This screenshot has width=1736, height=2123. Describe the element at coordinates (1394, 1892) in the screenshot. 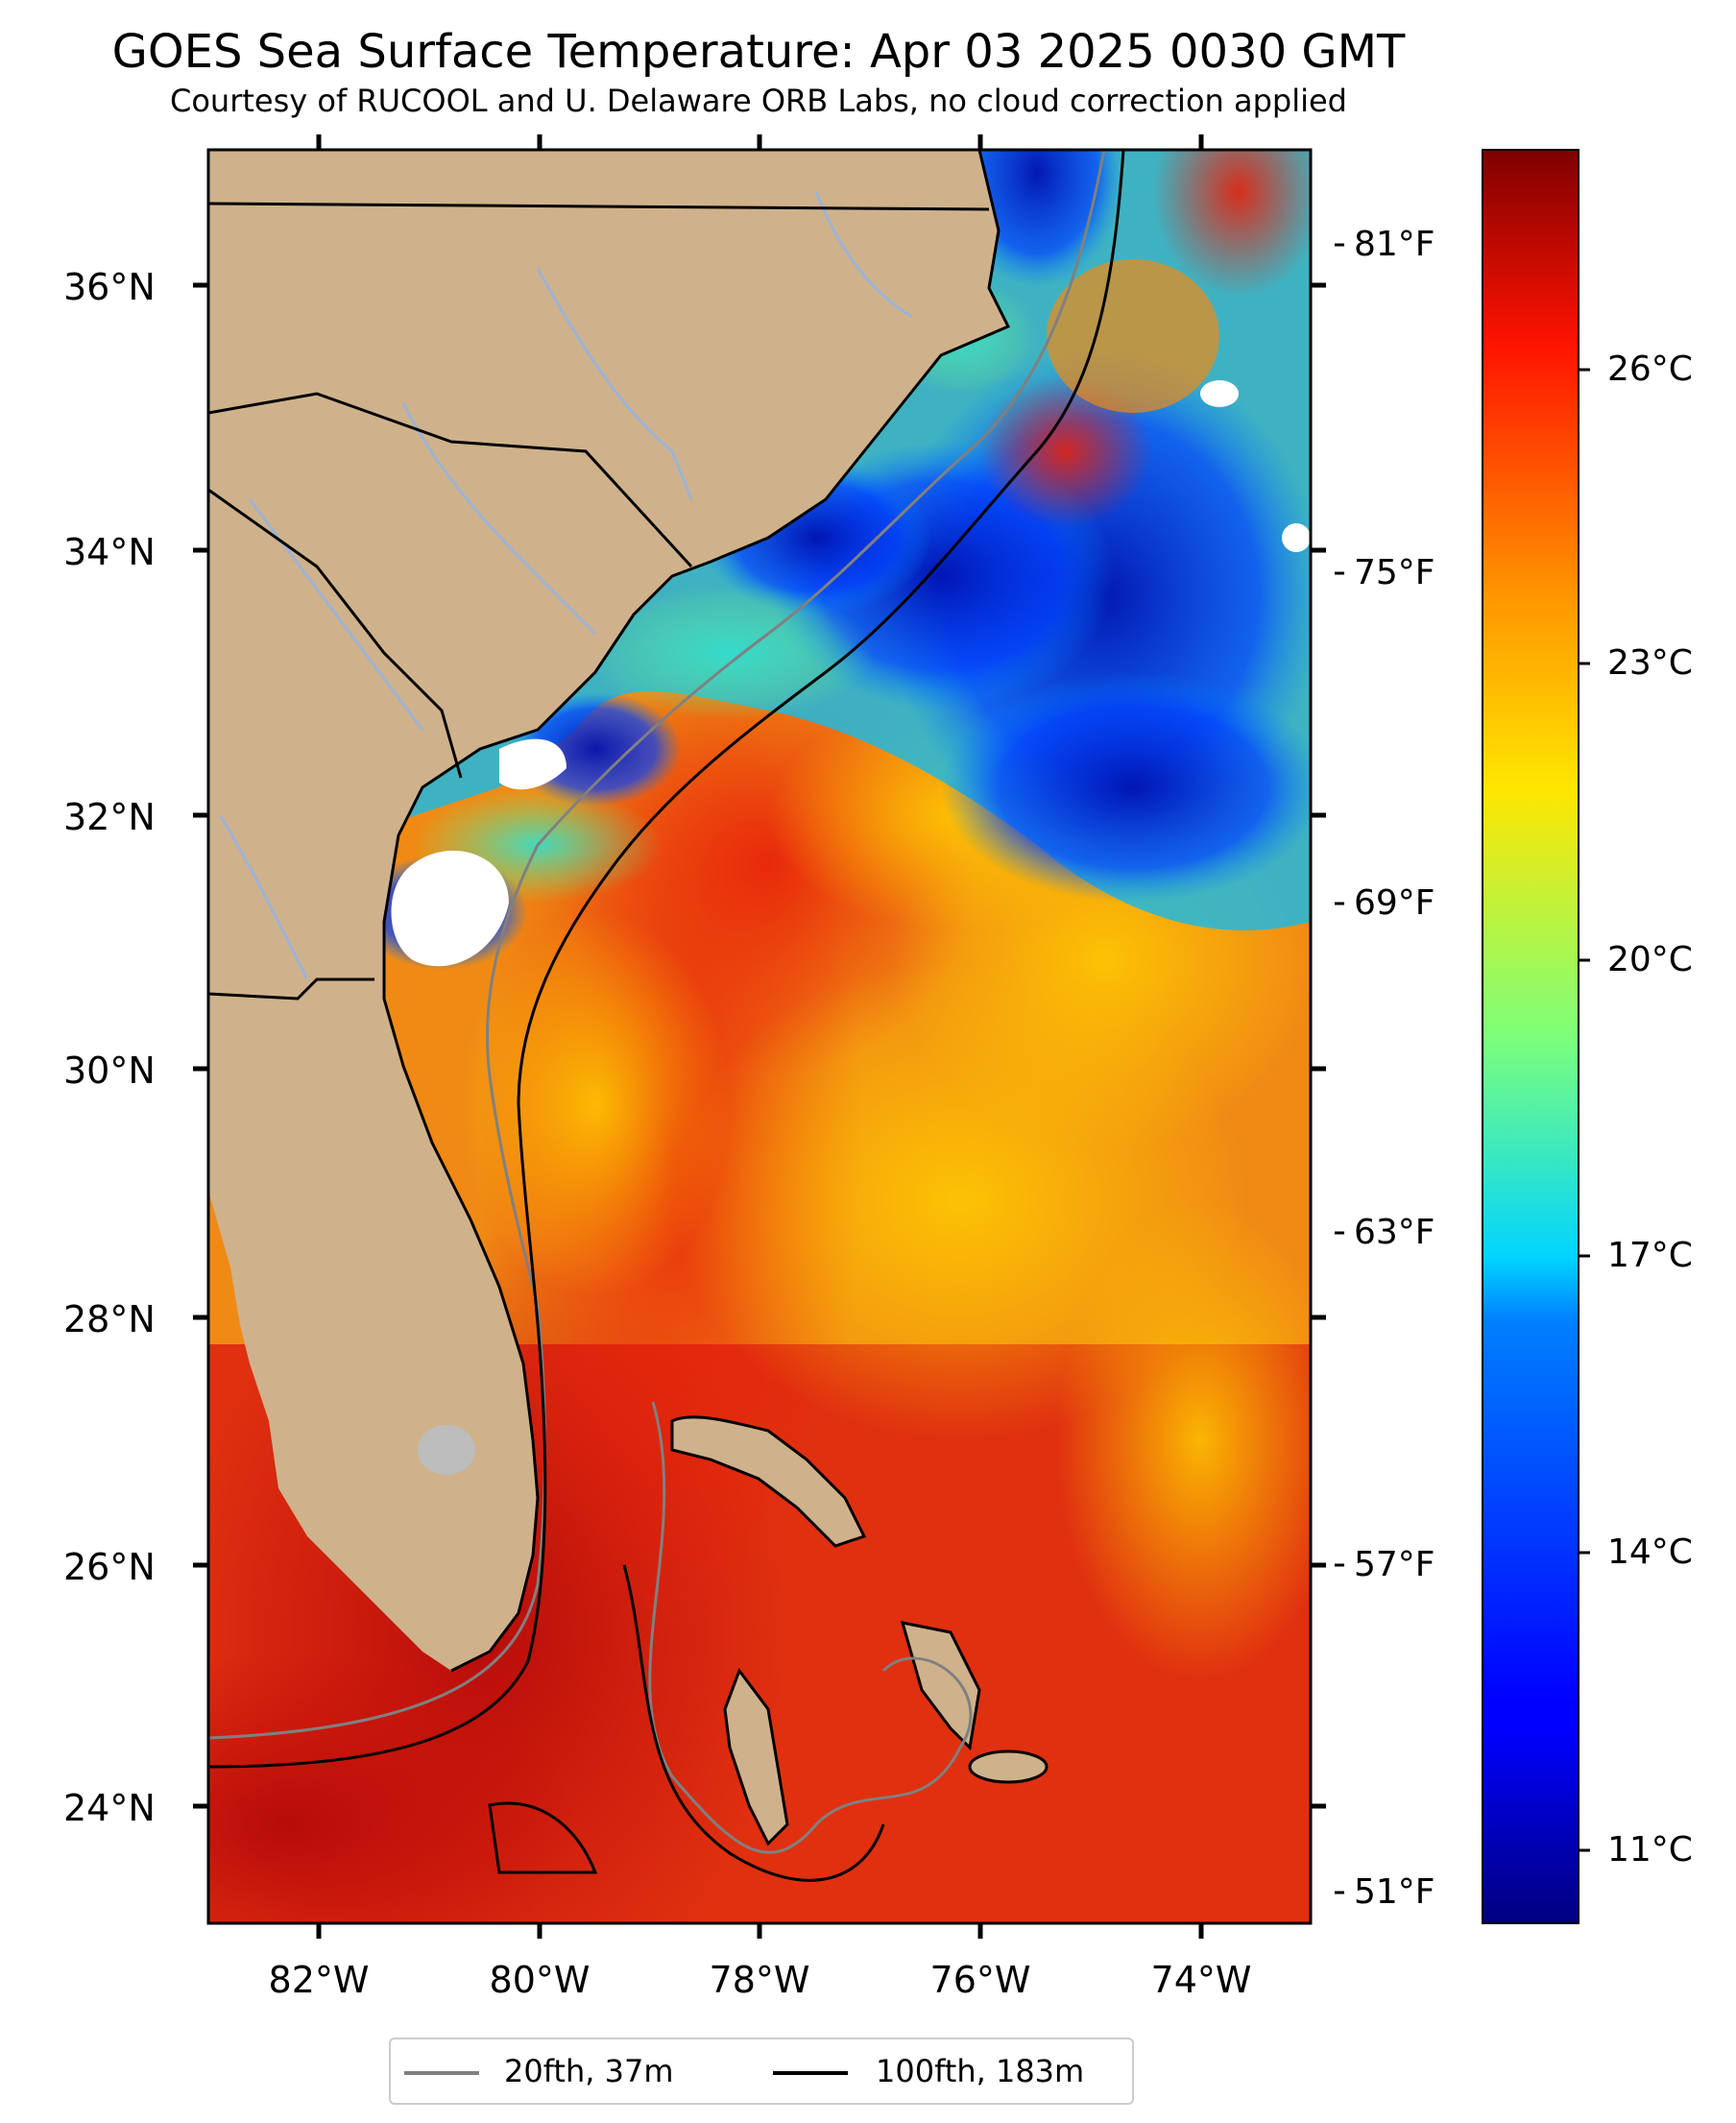

I see `f-label-51: 51°F` at that location.